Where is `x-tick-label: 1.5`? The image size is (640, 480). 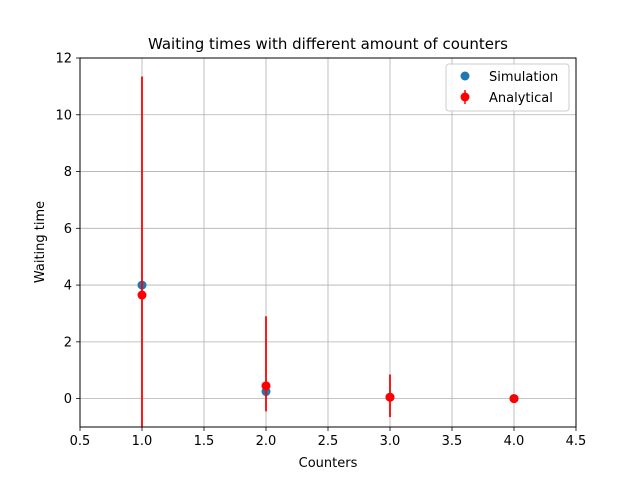 x-tick-label: 1.5 is located at coordinates (204, 441).